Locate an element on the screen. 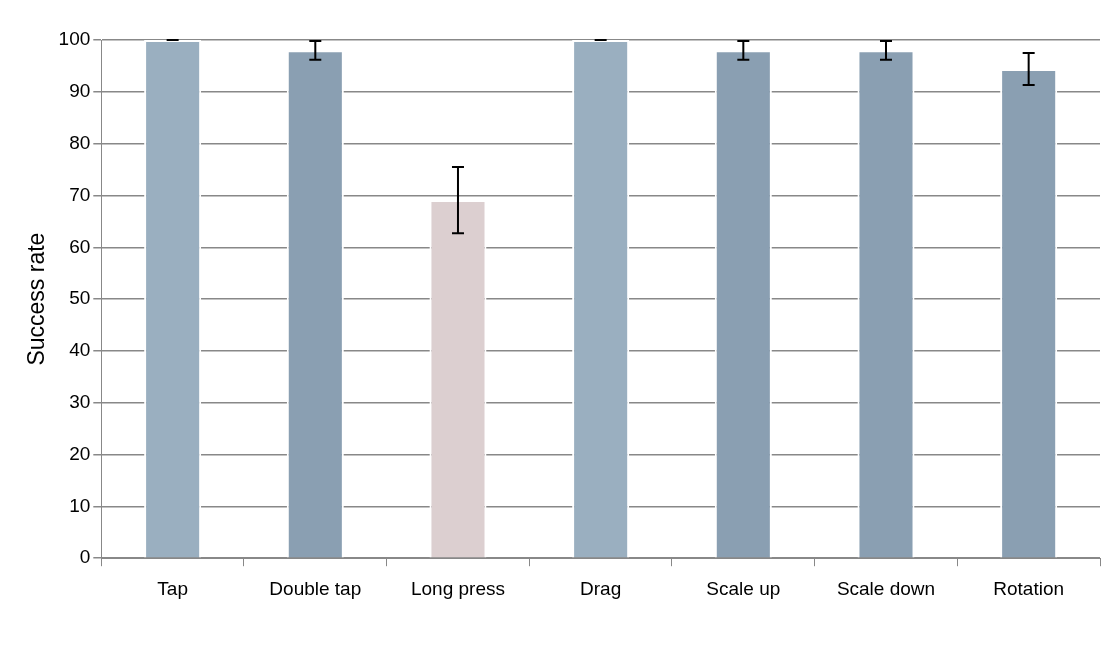 The width and height of the screenshot is (1108, 653). x-tick-label: Double tap is located at coordinates (315, 588).